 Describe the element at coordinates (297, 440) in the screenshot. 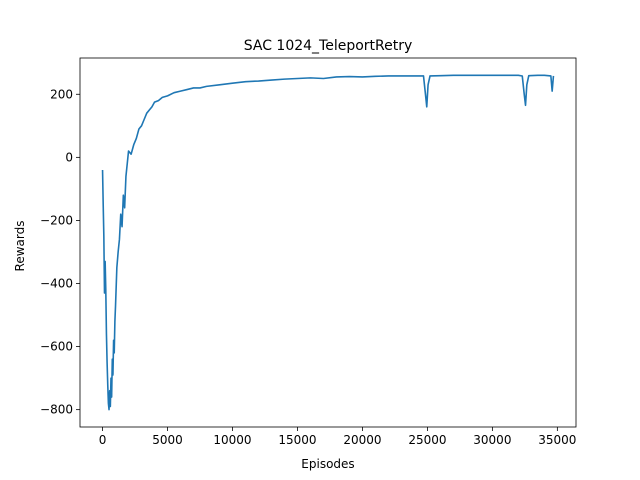

I see `x-tick-label: 15000` at that location.